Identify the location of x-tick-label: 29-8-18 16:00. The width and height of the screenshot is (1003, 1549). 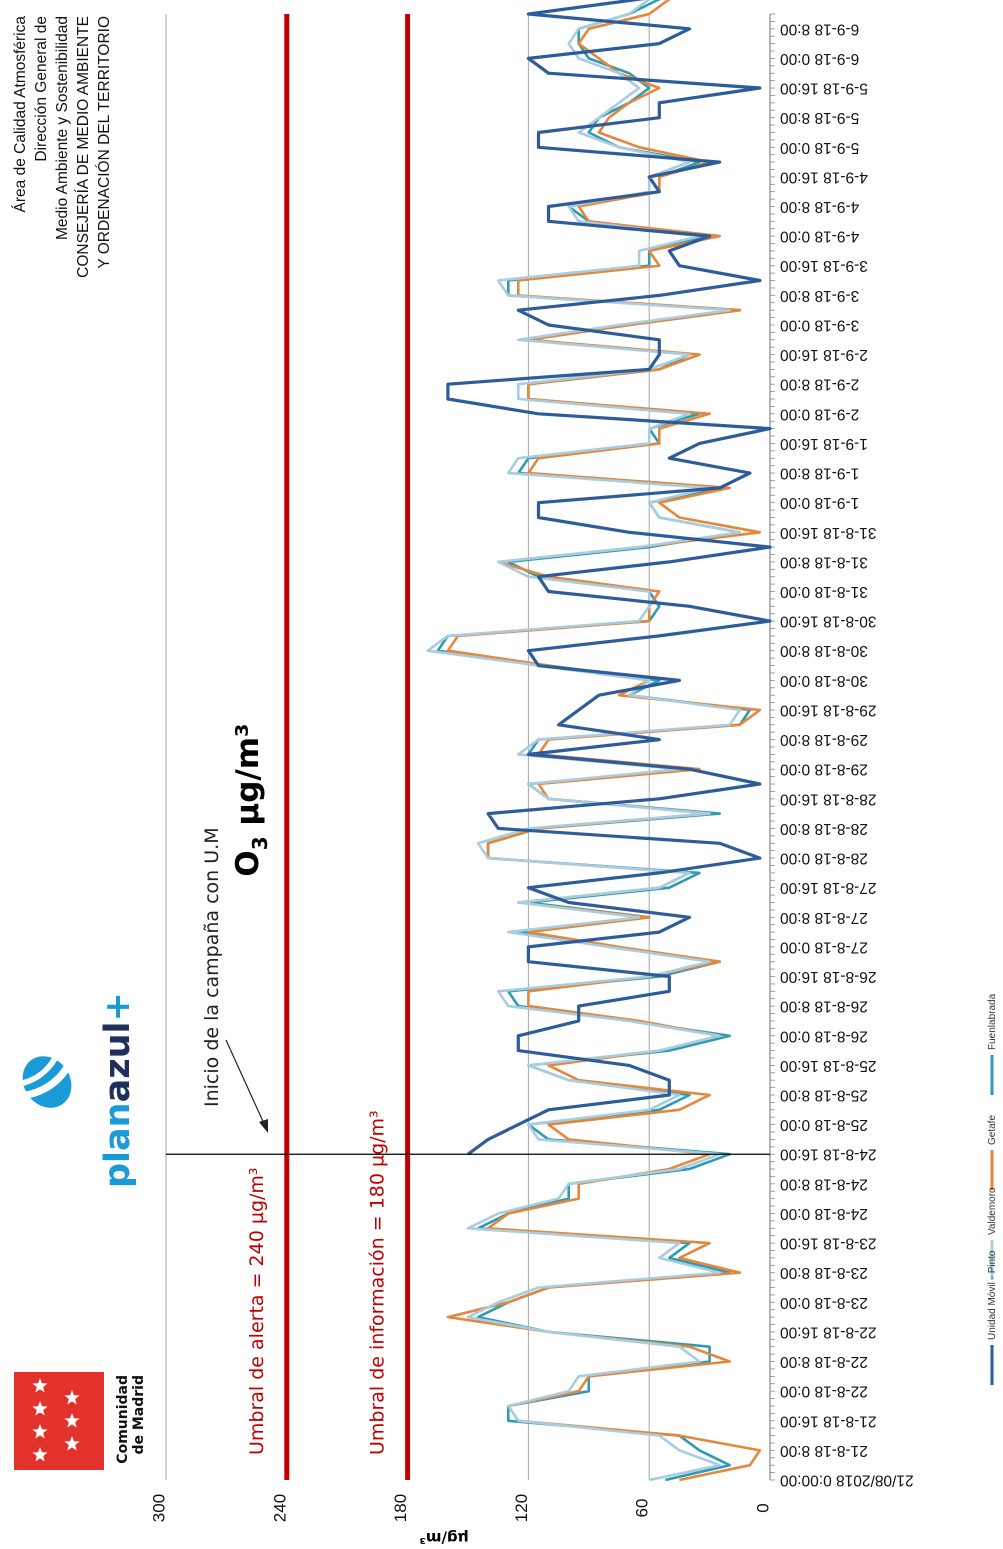
(828, 709).